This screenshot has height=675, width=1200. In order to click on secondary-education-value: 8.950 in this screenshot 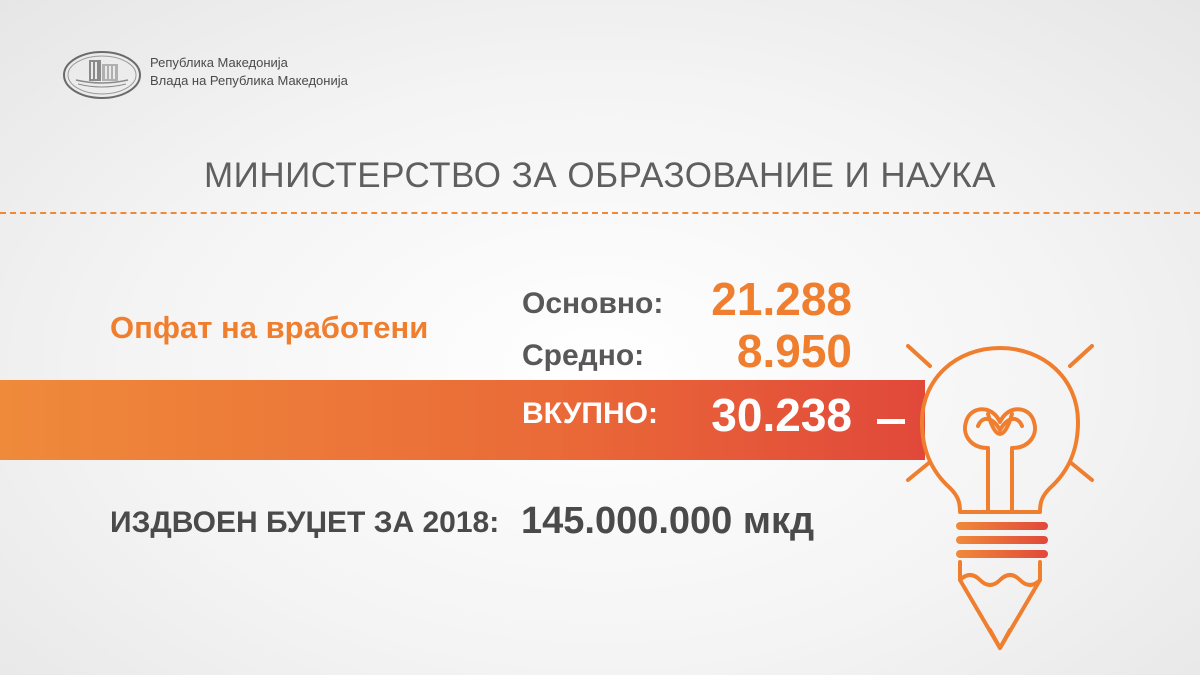, I will do `click(794, 351)`.